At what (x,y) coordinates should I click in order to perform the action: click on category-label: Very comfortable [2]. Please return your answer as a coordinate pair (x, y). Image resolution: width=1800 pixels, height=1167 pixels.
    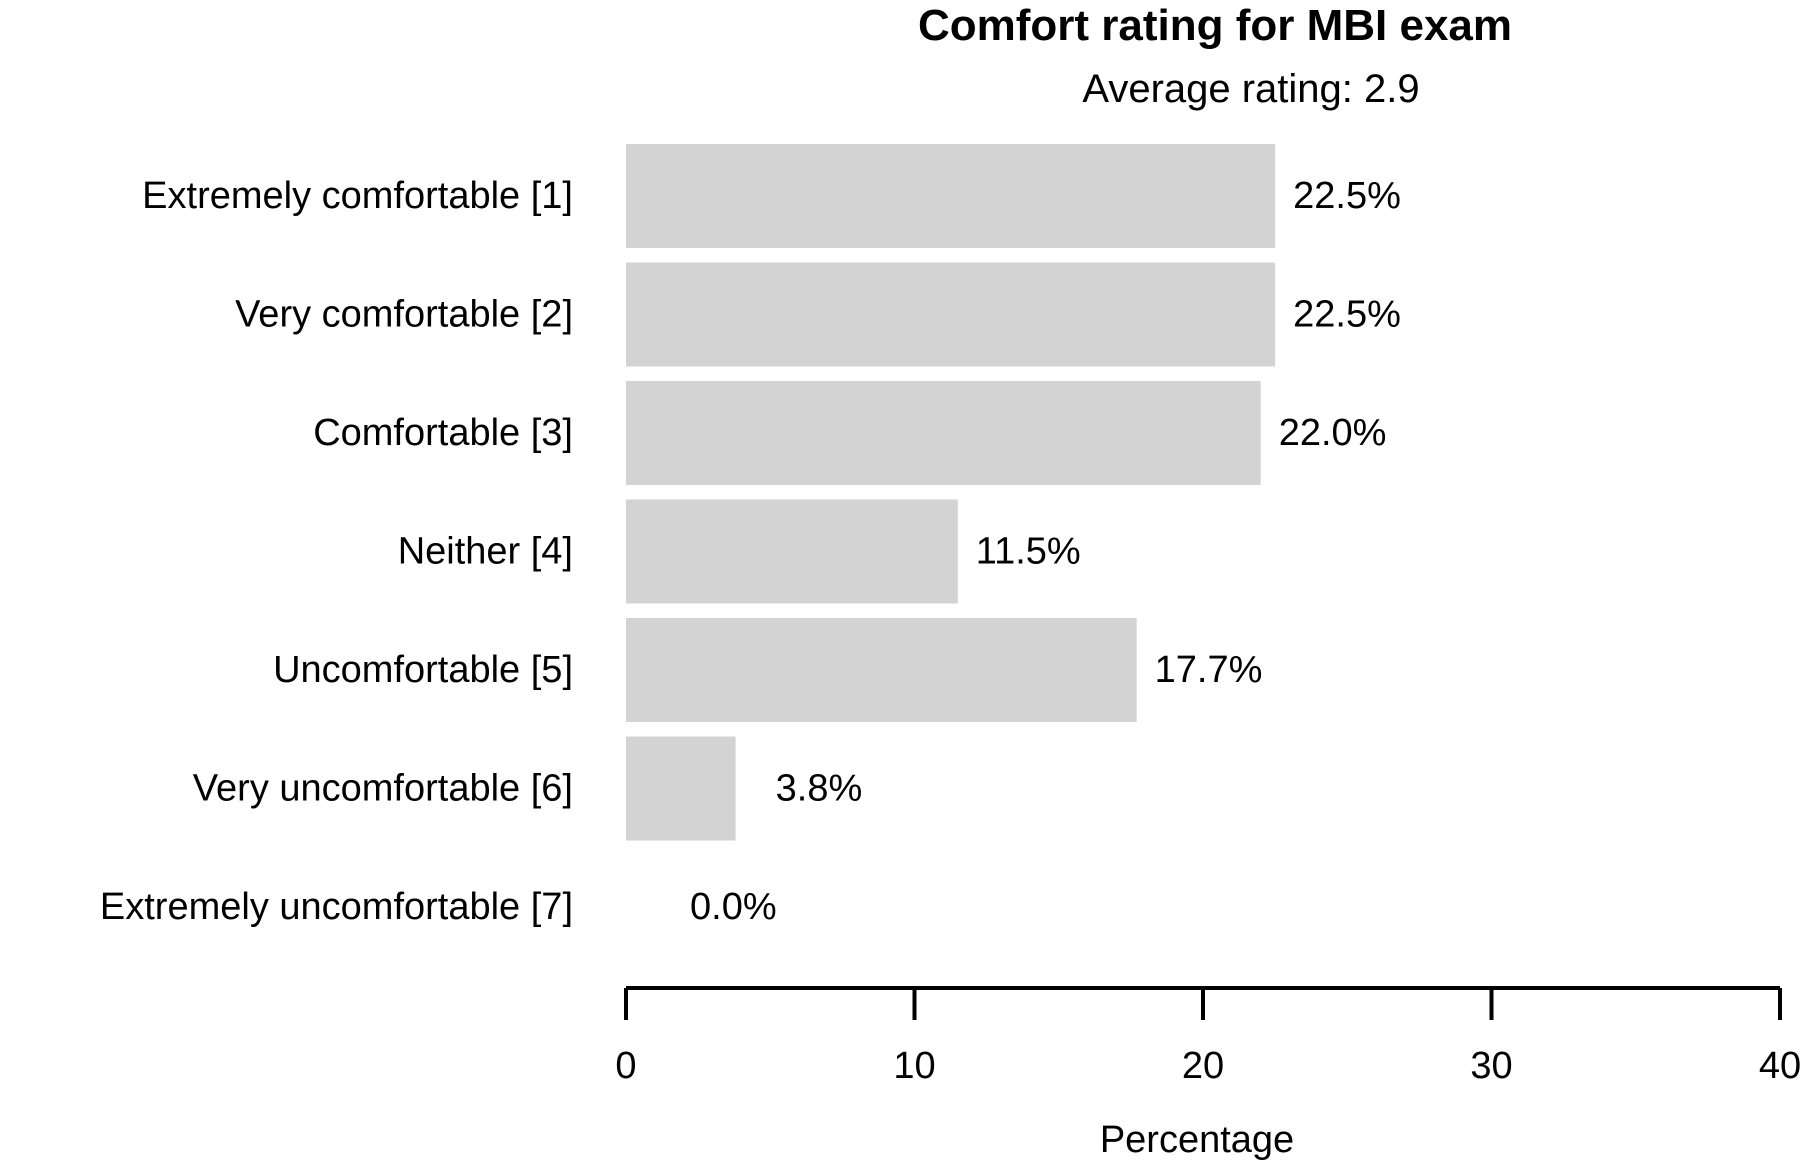
    Looking at the image, I should click on (404, 315).